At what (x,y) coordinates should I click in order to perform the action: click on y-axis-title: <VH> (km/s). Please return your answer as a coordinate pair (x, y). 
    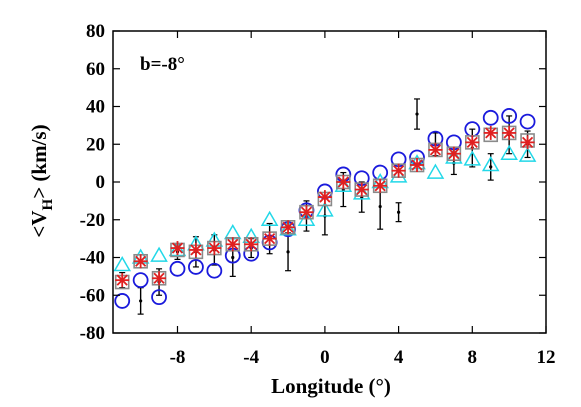
    Looking at the image, I should click on (41, 180).